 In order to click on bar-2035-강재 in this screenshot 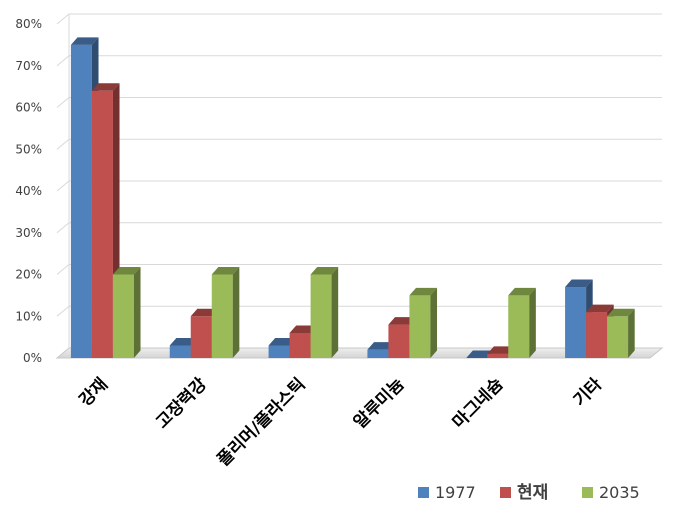, I will do `click(127, 312)`.